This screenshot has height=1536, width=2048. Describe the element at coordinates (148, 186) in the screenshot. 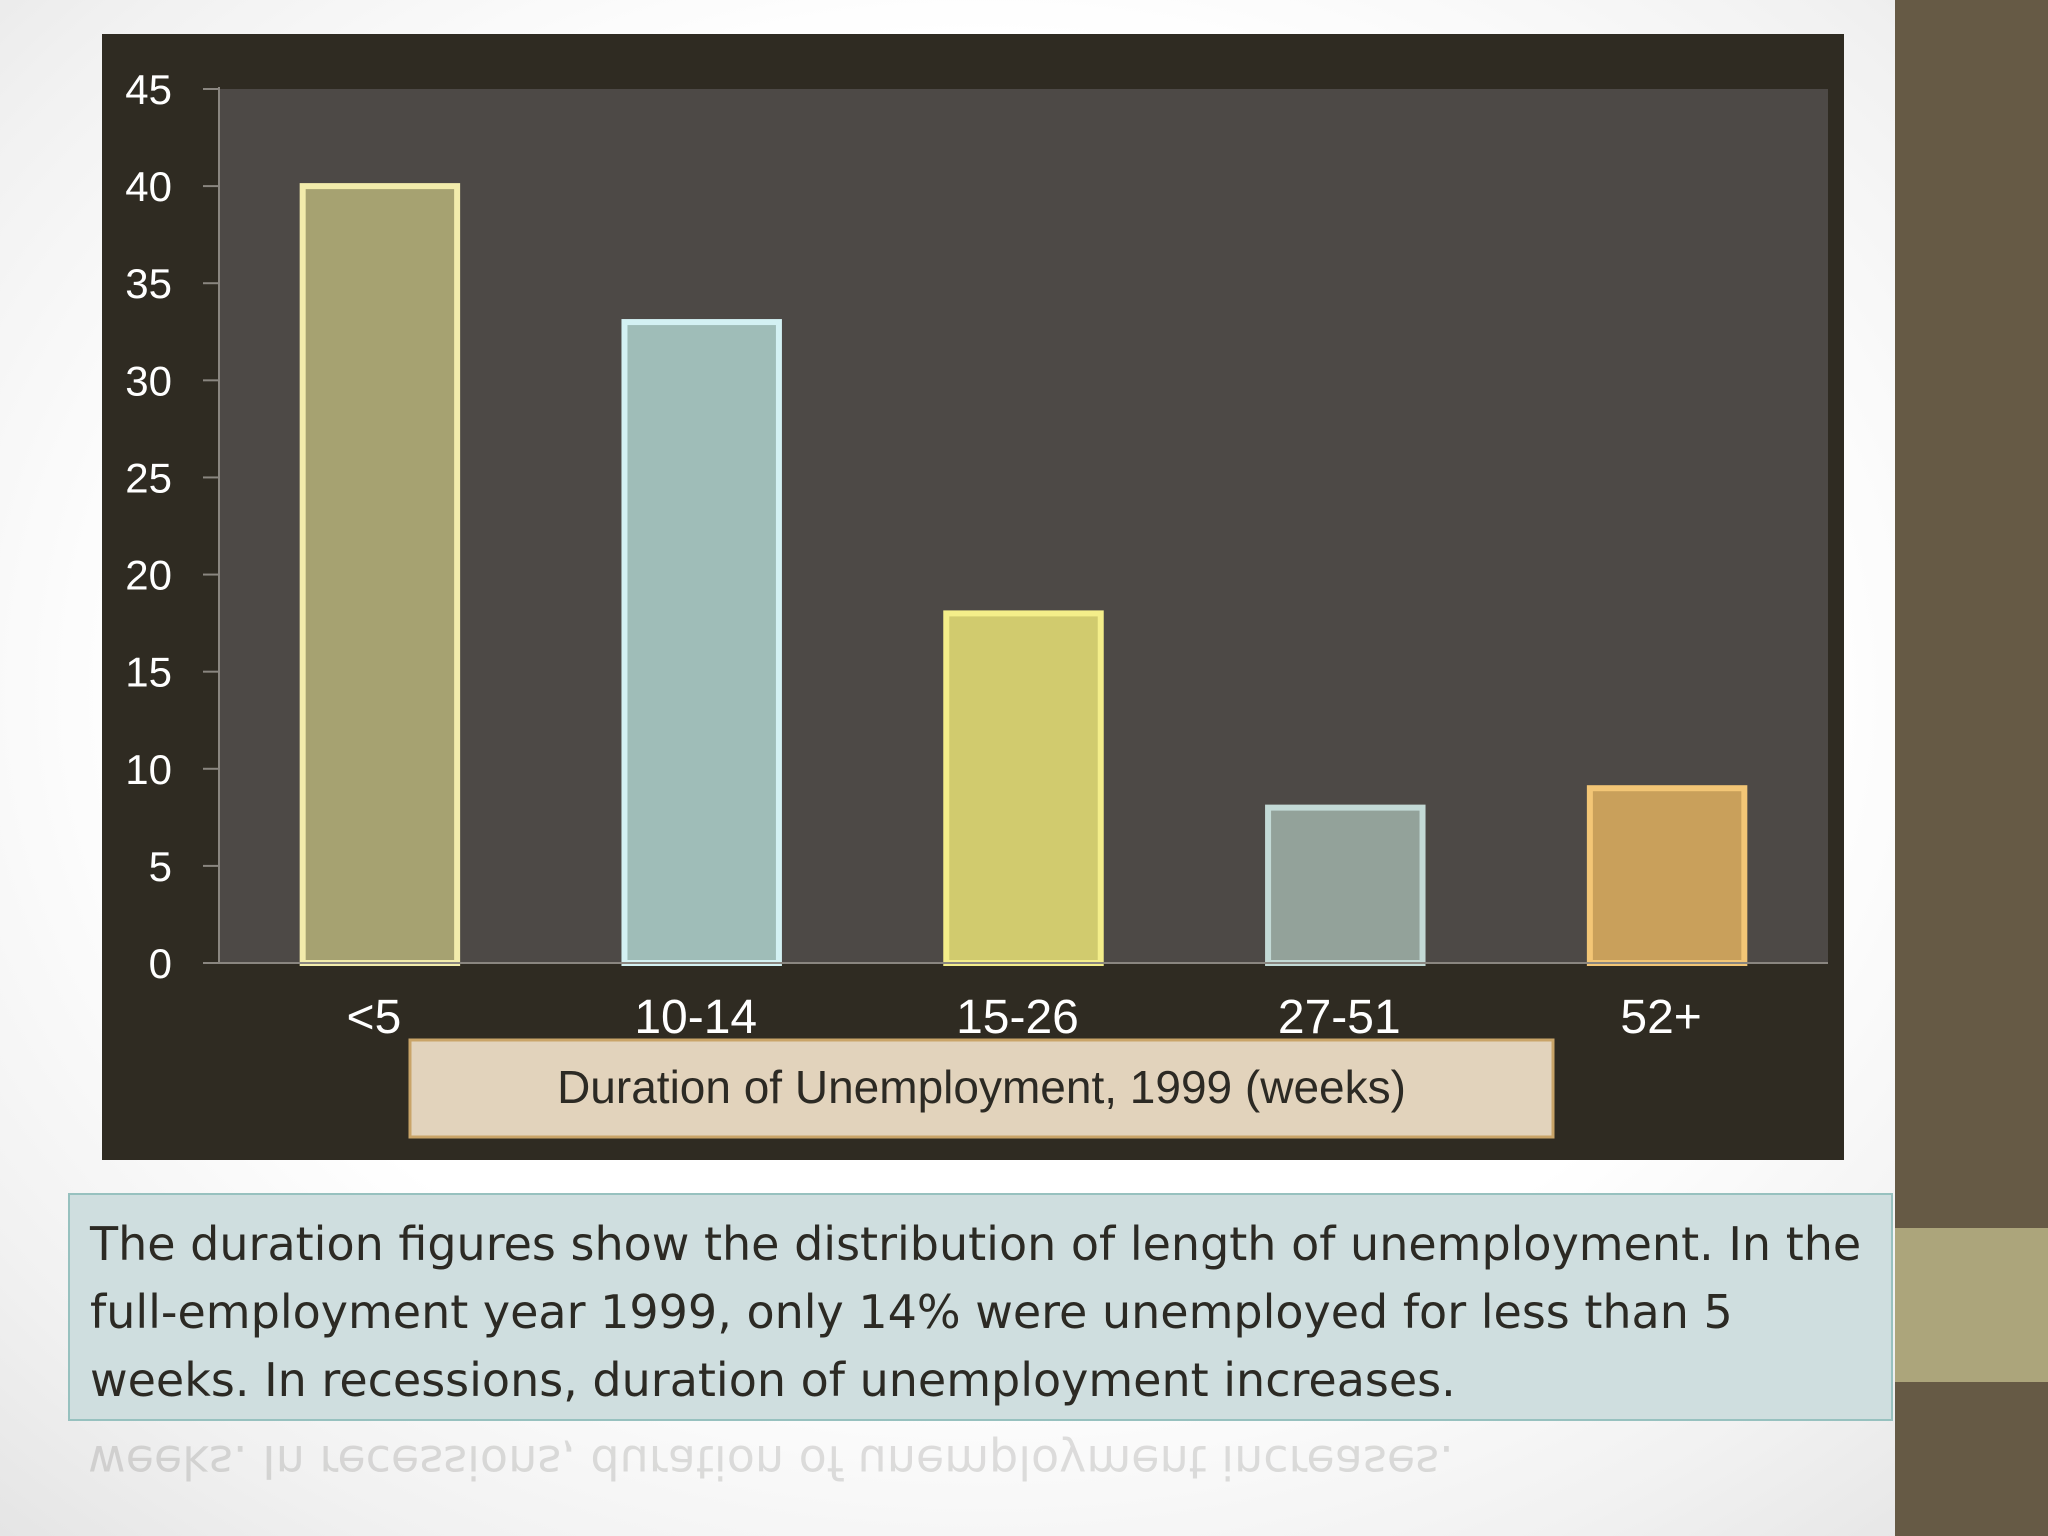

I see `y-tick-label: 40` at that location.